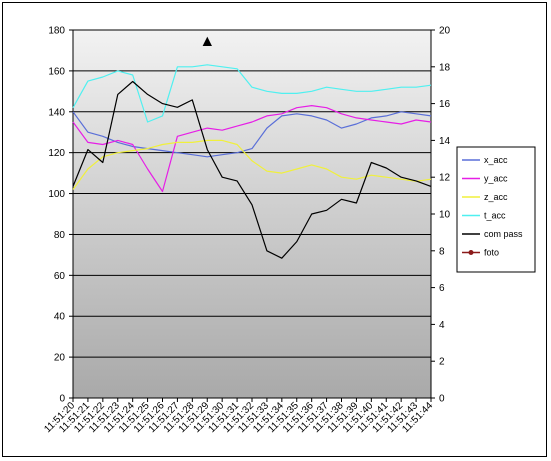 This screenshot has height=461, width=551. Describe the element at coordinates (445, 104) in the screenshot. I see `y-right-tick-label: 16` at that location.